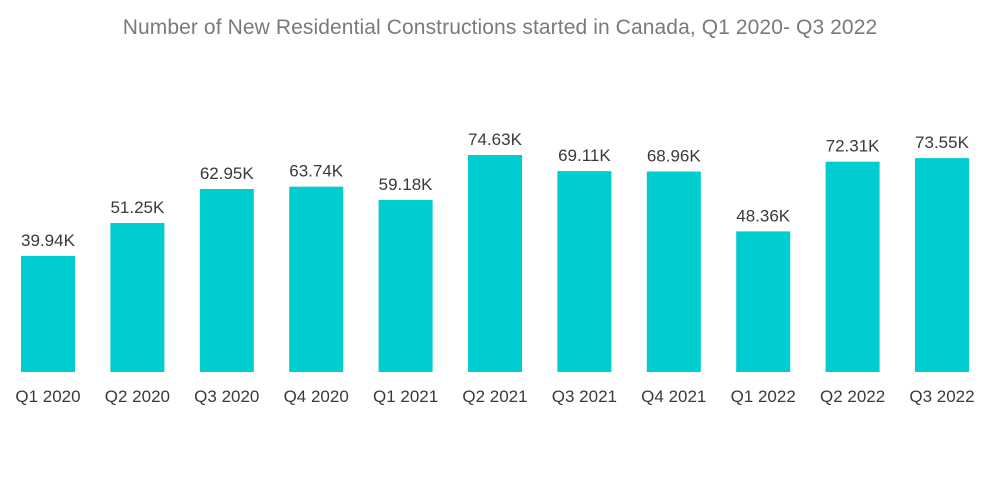 This screenshot has height=504, width=1000. What do you see at coordinates (942, 265) in the screenshot?
I see `bar-q3-2022` at bounding box center [942, 265].